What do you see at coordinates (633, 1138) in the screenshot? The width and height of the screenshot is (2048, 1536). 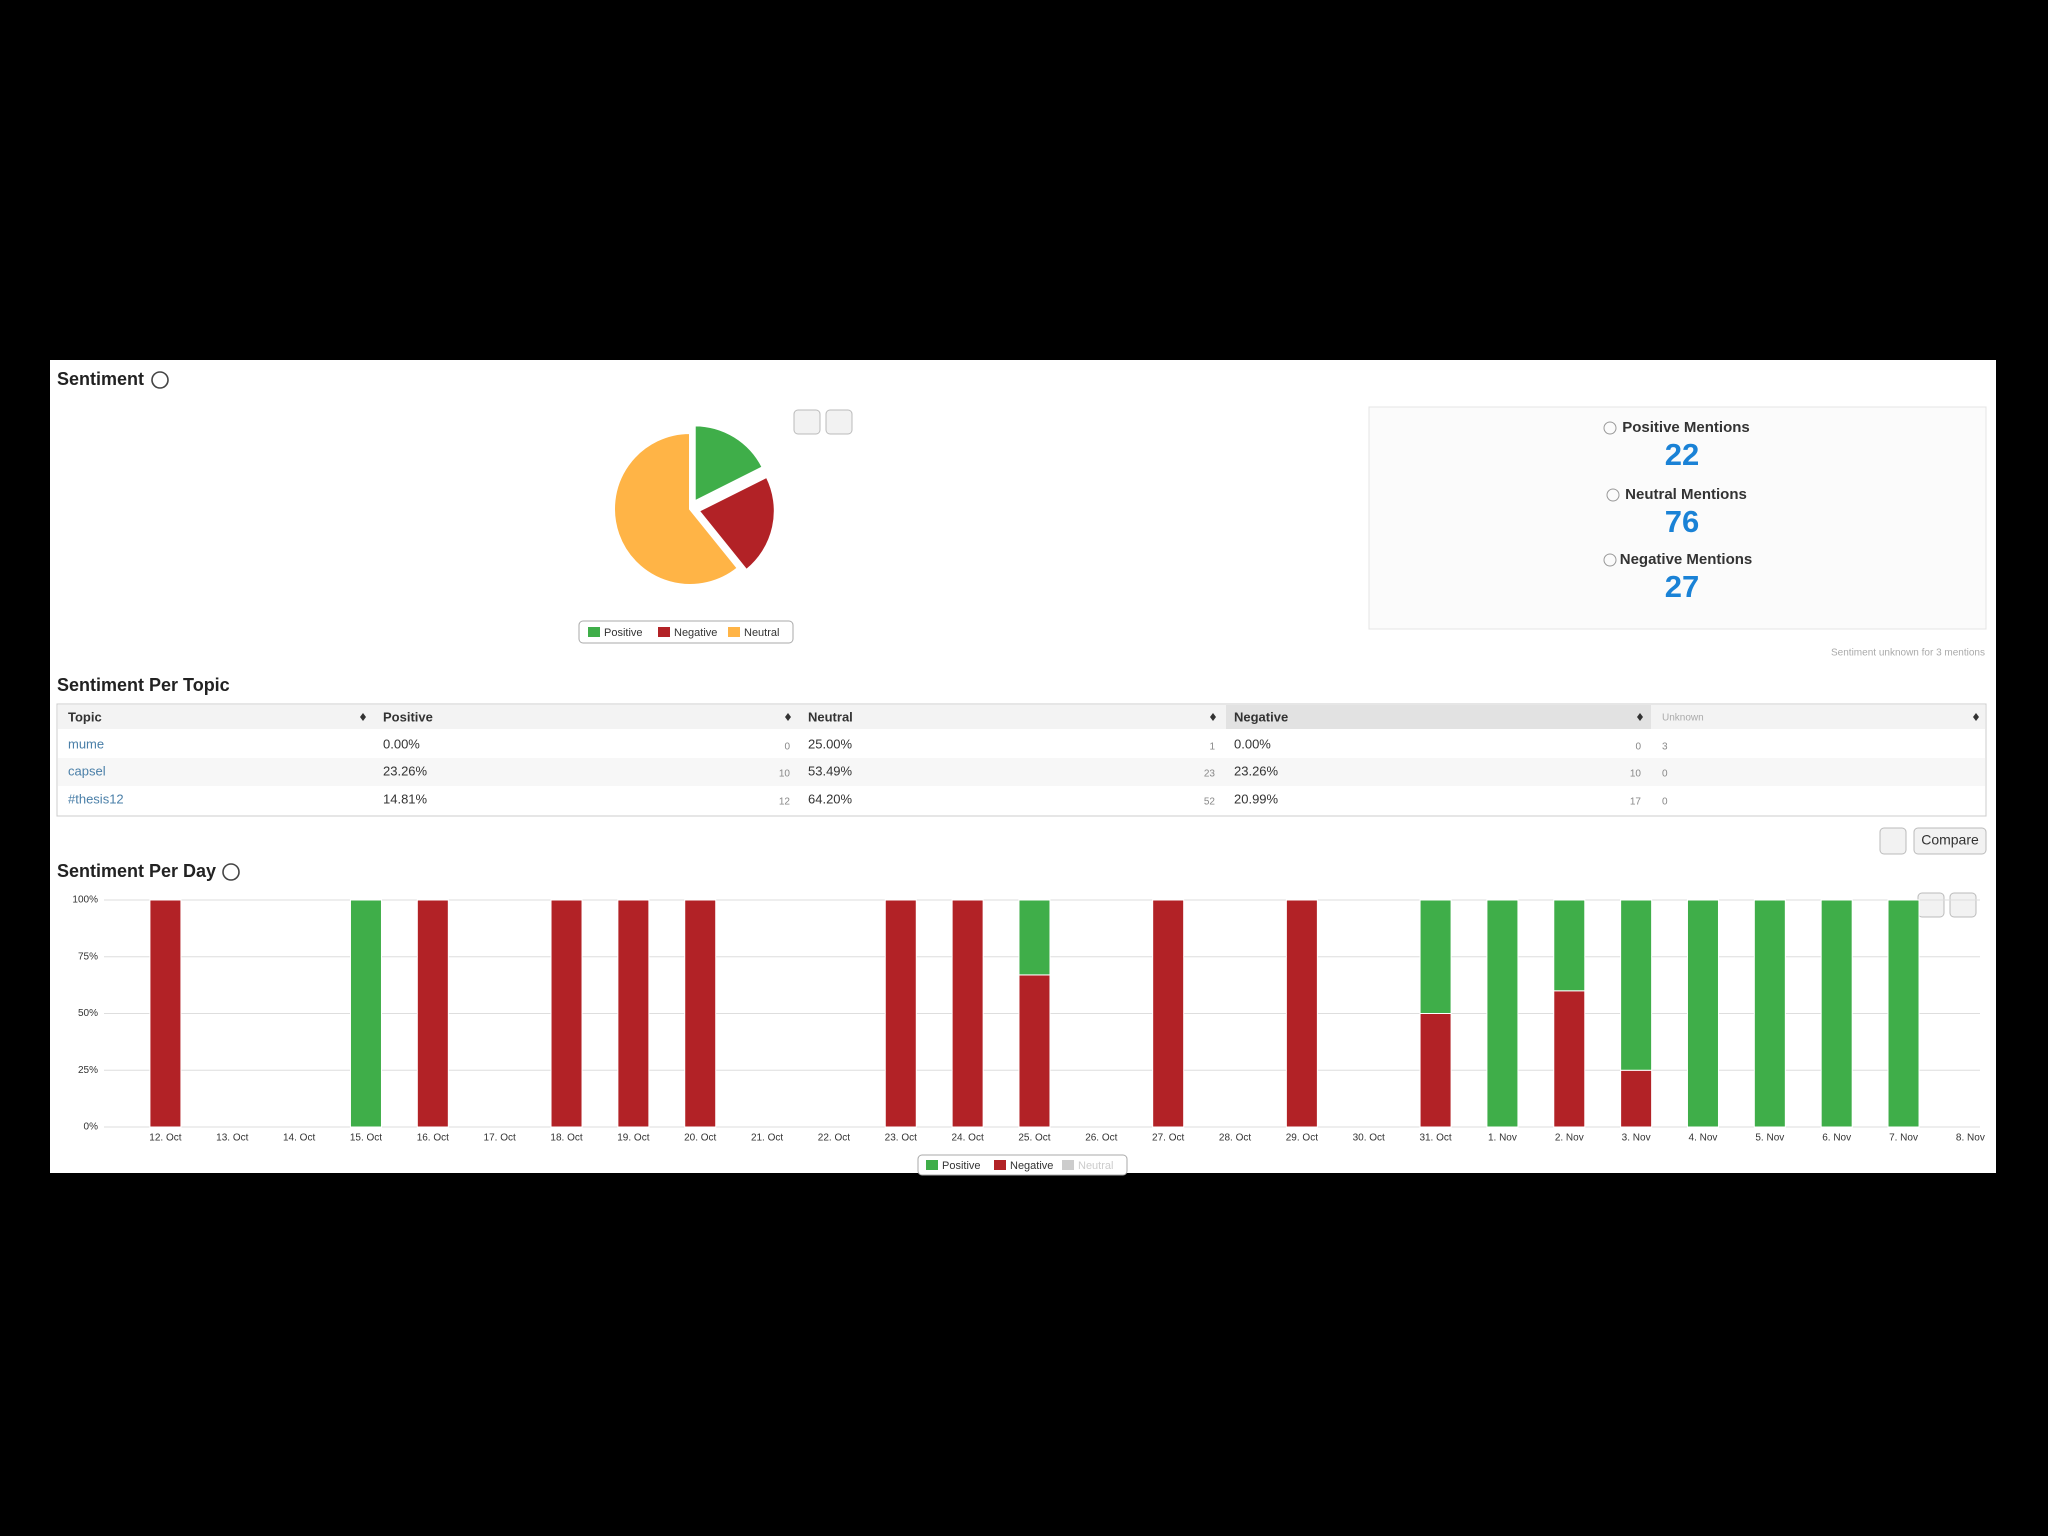 I see `x-tick-label: 19. Oct` at bounding box center [633, 1138].